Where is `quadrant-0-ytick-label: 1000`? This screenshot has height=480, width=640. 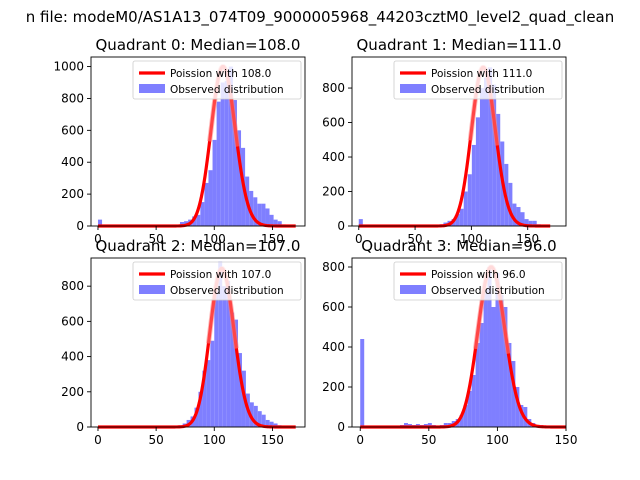 quadrant-0-ytick-label: 1000 is located at coordinates (68, 67).